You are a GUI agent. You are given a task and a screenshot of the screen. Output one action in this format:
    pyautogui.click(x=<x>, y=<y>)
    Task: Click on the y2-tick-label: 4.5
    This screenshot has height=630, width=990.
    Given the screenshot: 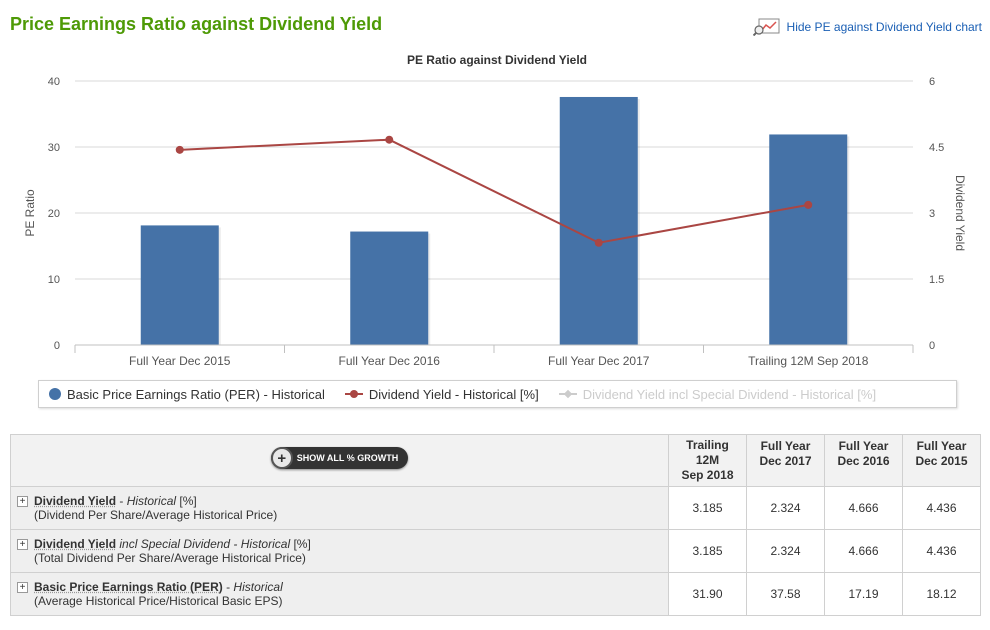 What is the action you would take?
    pyautogui.click(x=936, y=148)
    